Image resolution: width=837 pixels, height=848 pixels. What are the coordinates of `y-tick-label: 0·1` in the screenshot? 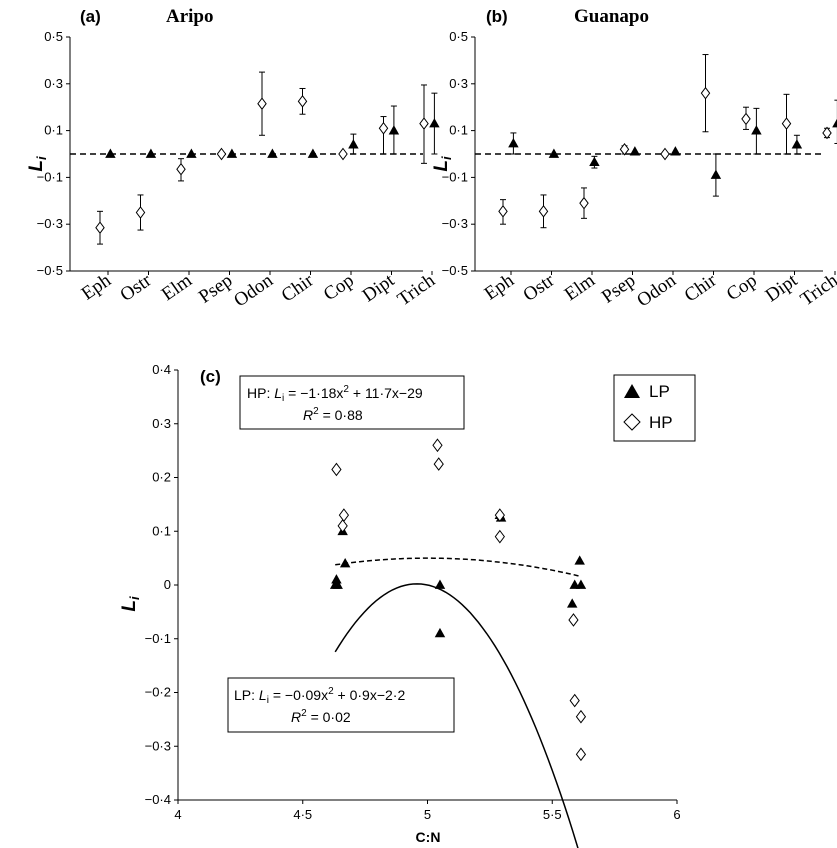 It's located at (161, 530).